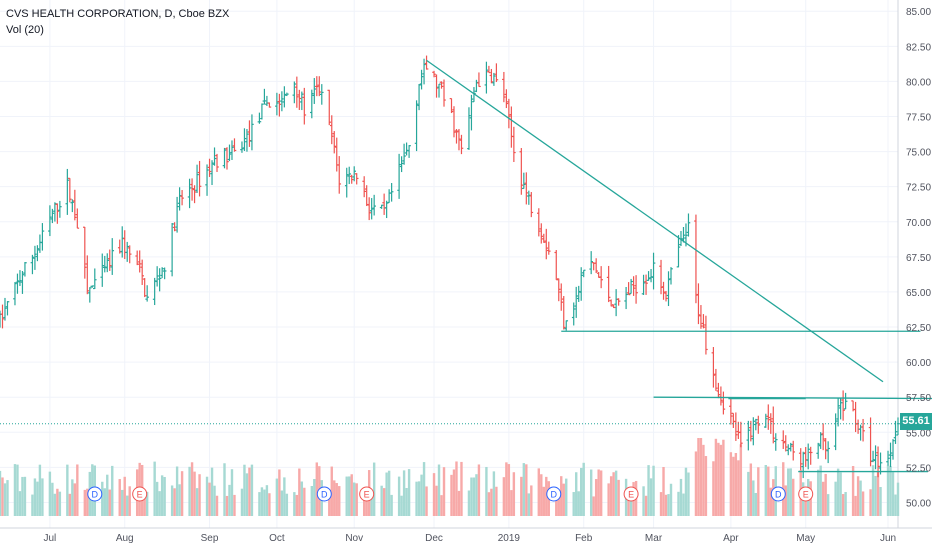 This screenshot has height=555, width=932. I want to click on x-tick-label: Nov, so click(354, 538).